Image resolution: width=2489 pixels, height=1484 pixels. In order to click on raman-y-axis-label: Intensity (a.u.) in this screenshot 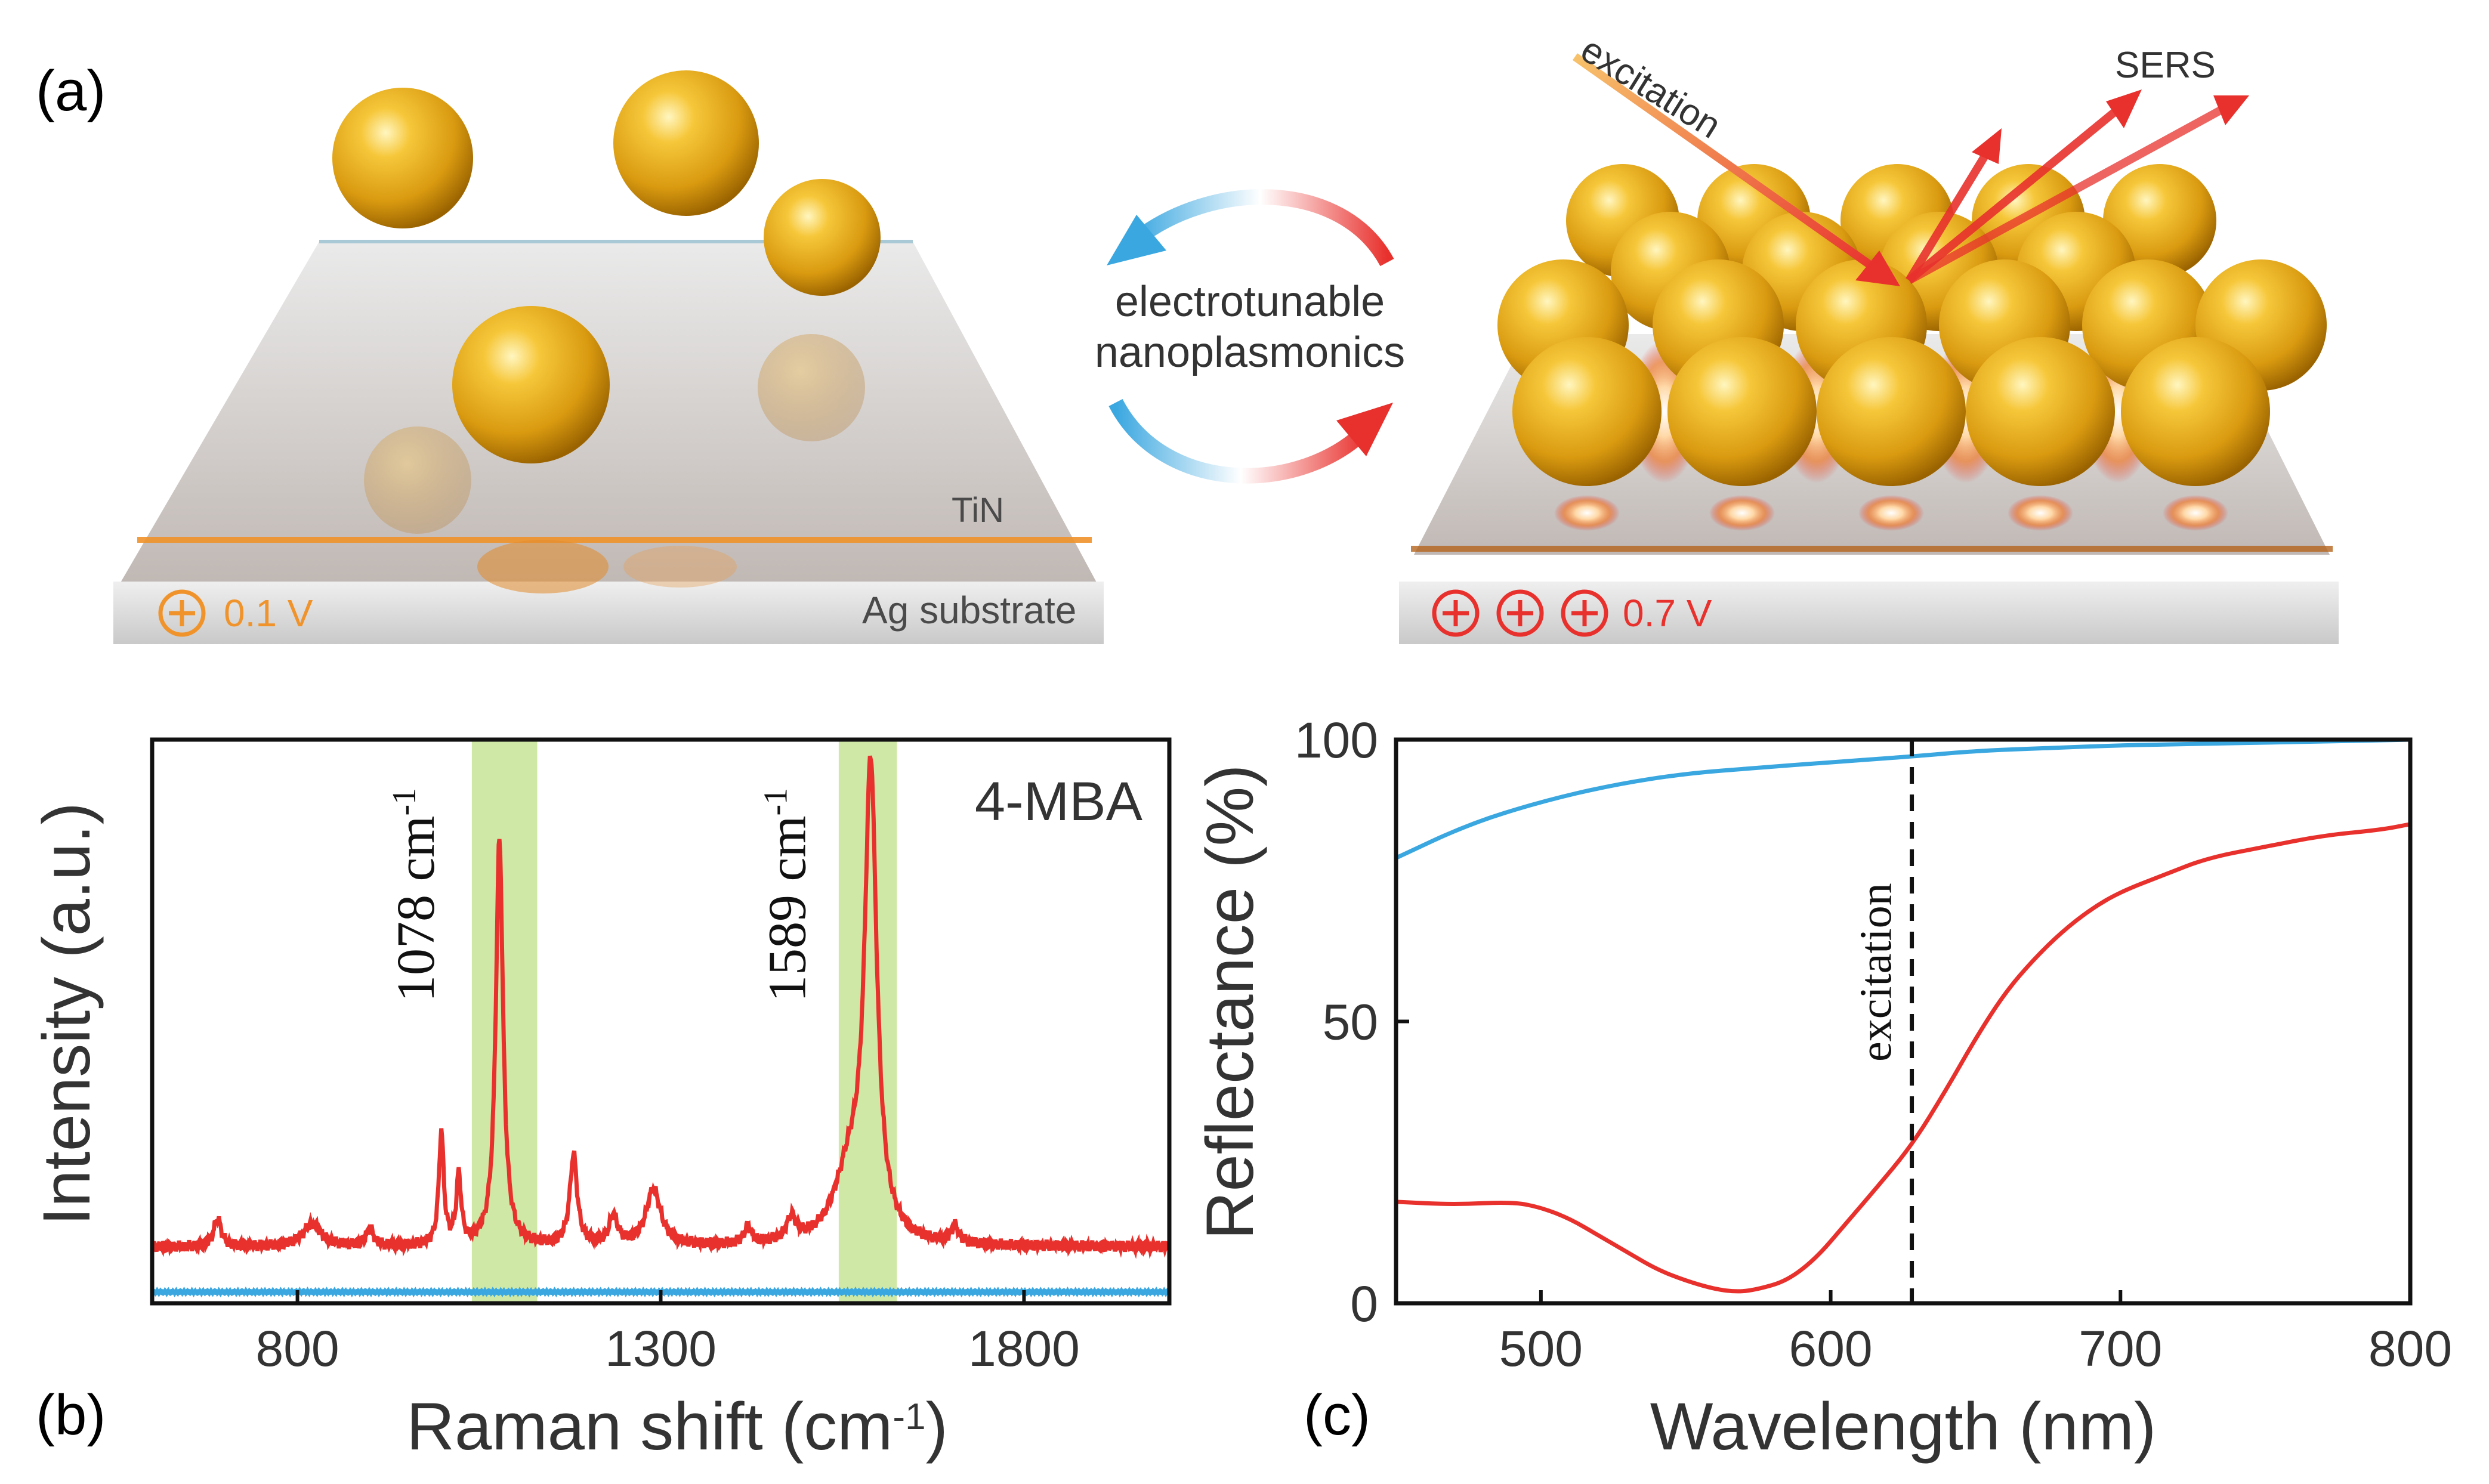, I will do `click(66, 1014)`.